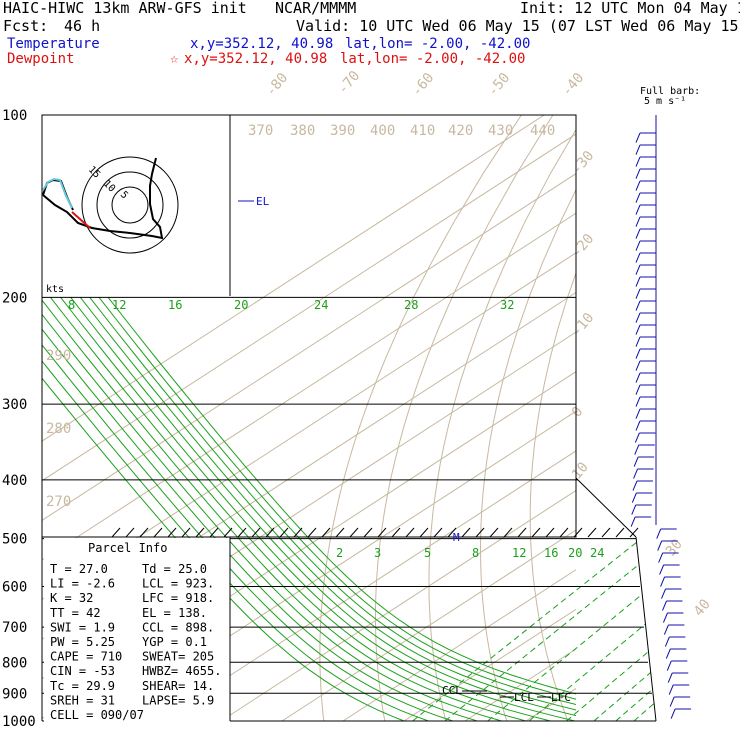 The height and width of the screenshot is (740, 740). What do you see at coordinates (178, 598) in the screenshot?
I see `parcel-info-right: LFC = 918.` at bounding box center [178, 598].